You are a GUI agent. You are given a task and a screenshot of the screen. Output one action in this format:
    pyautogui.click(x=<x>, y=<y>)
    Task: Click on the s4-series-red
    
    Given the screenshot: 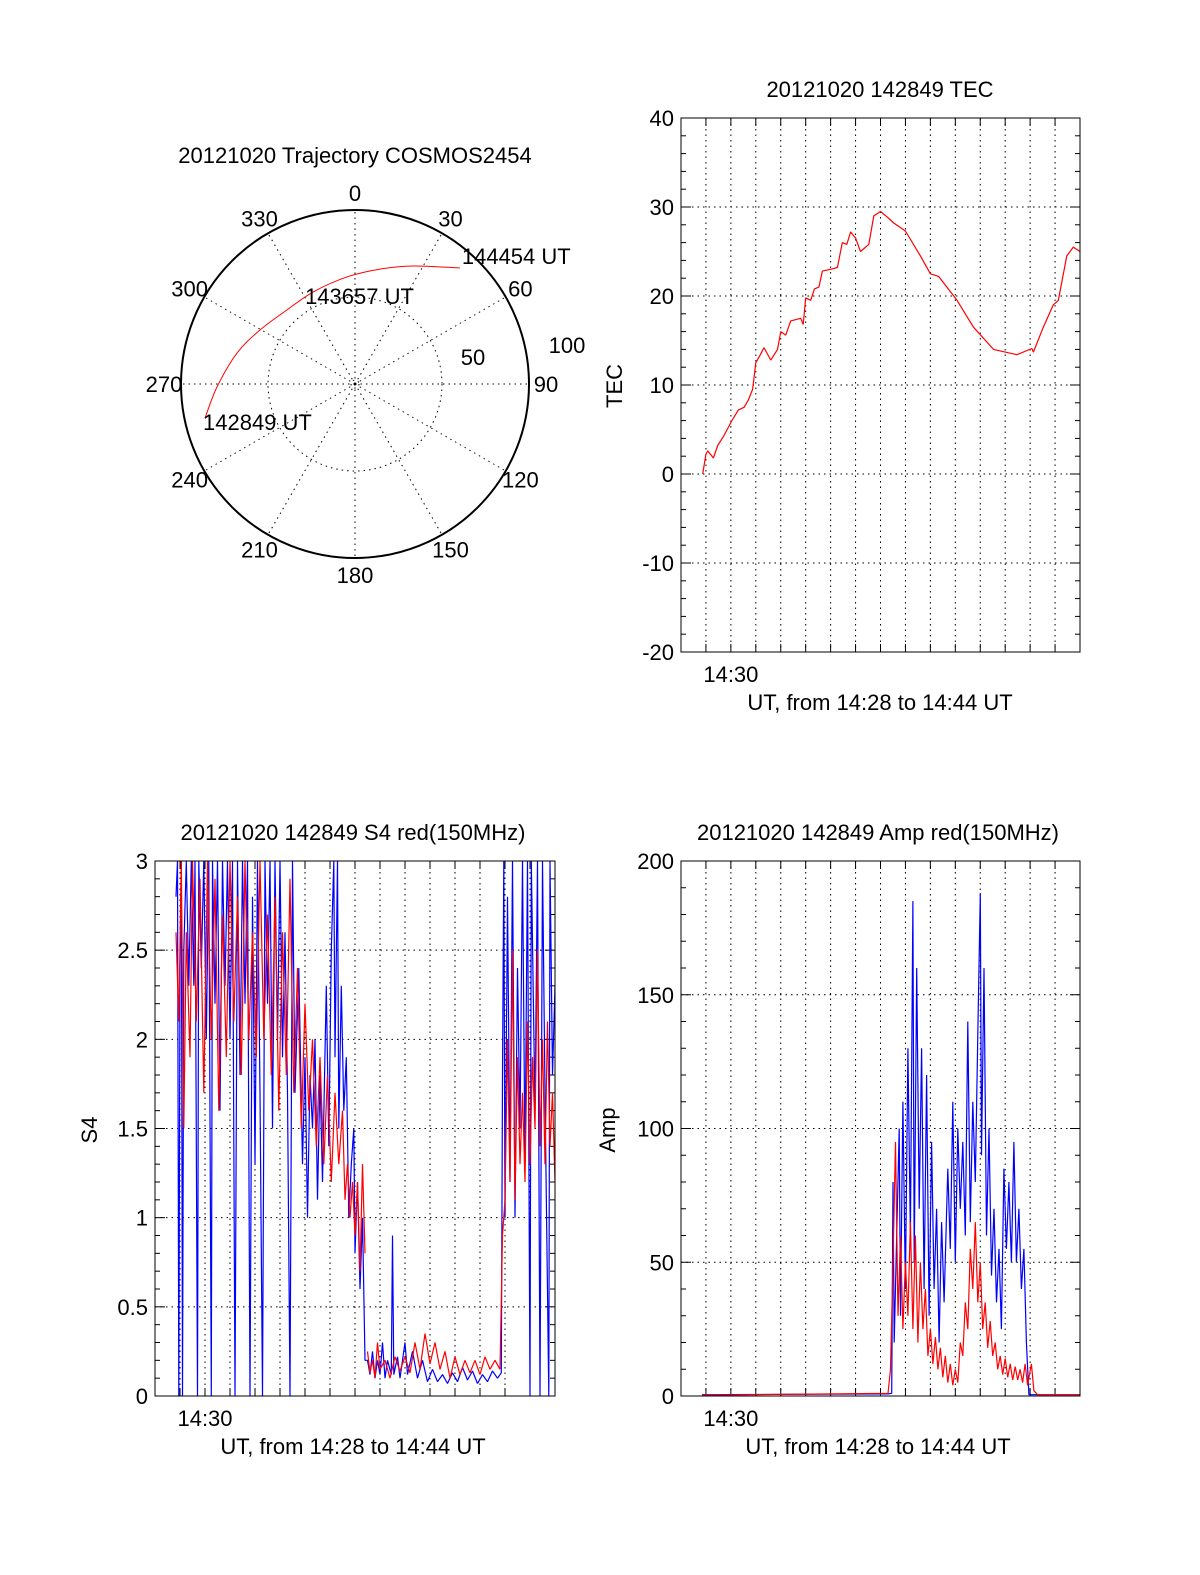 What is the action you would take?
    pyautogui.click(x=365, y=1120)
    